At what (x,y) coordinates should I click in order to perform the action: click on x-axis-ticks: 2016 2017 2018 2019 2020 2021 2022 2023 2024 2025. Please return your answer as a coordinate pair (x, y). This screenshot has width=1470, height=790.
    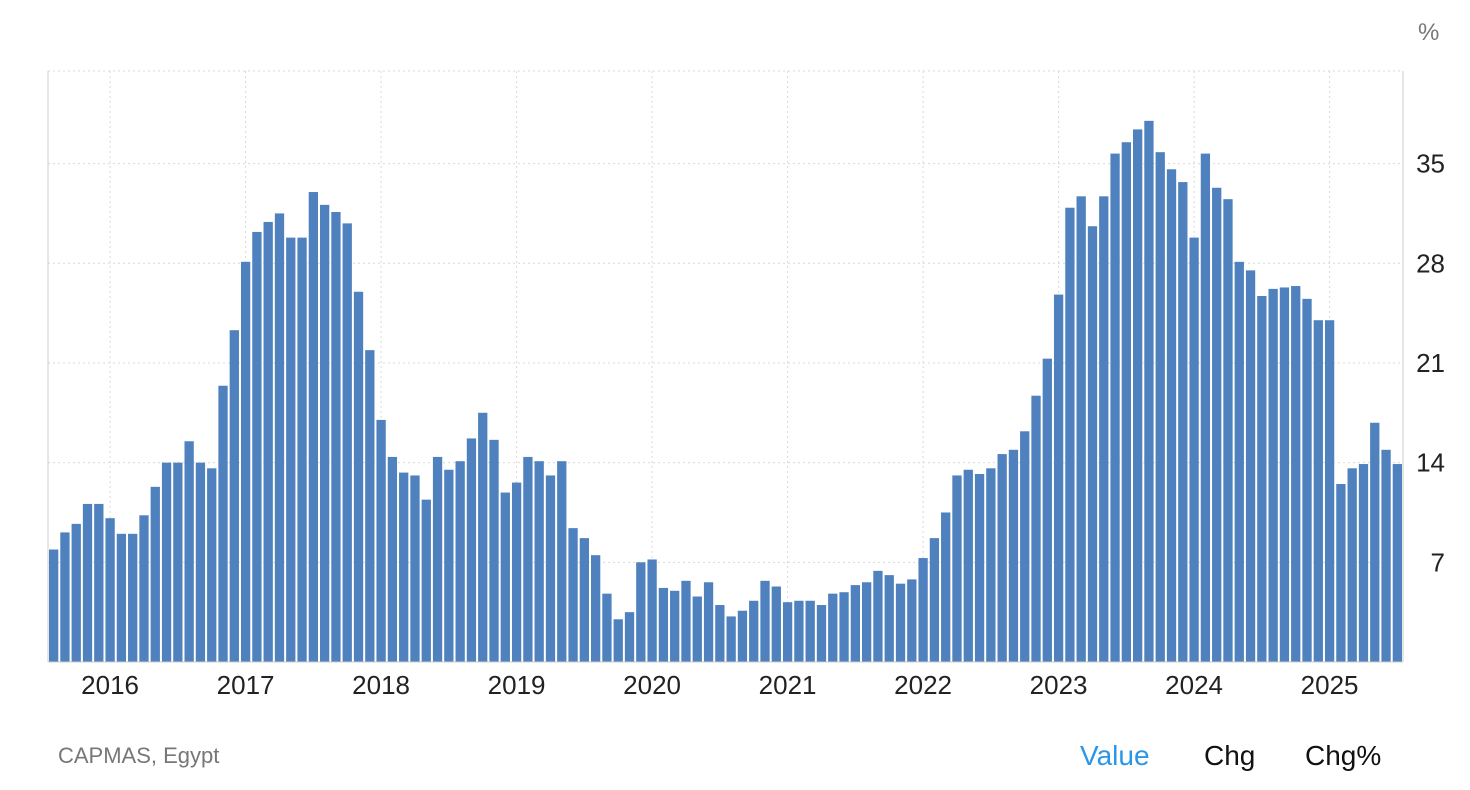
    Looking at the image, I should click on (719, 685).